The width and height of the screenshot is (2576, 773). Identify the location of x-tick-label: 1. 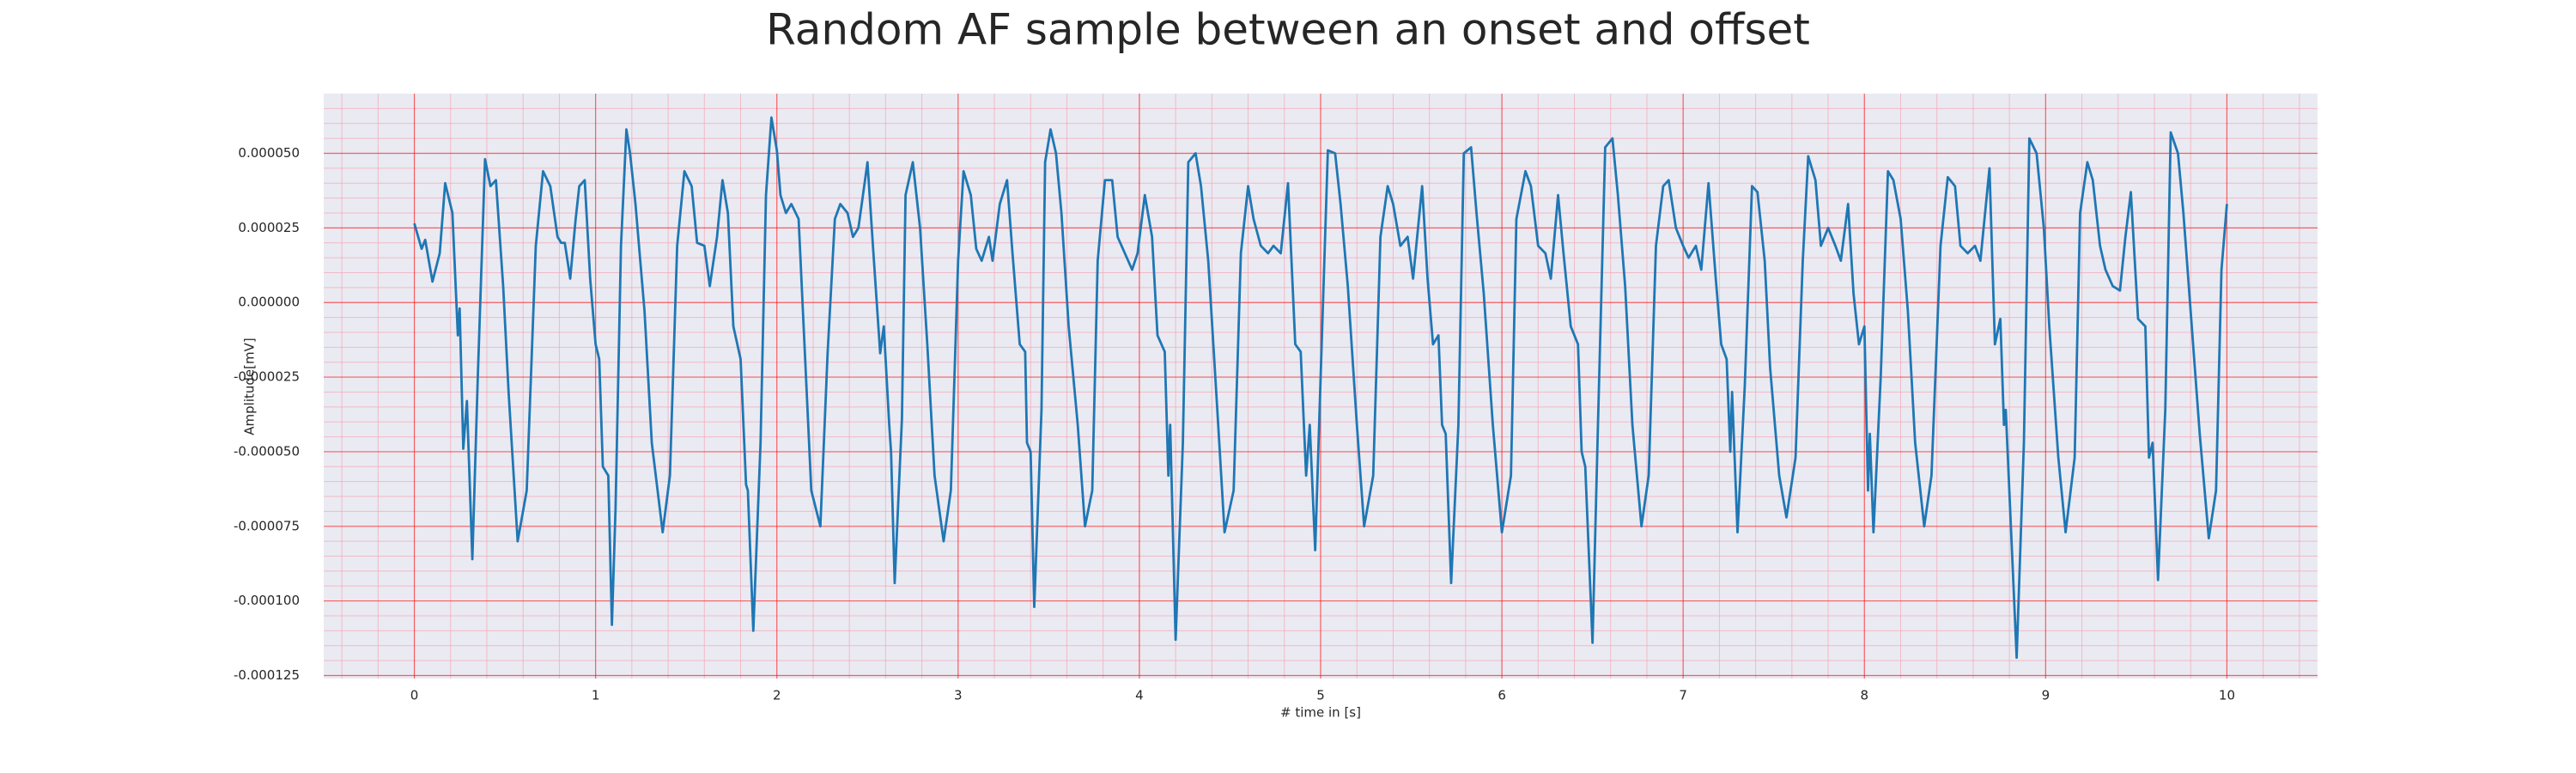
(596, 695).